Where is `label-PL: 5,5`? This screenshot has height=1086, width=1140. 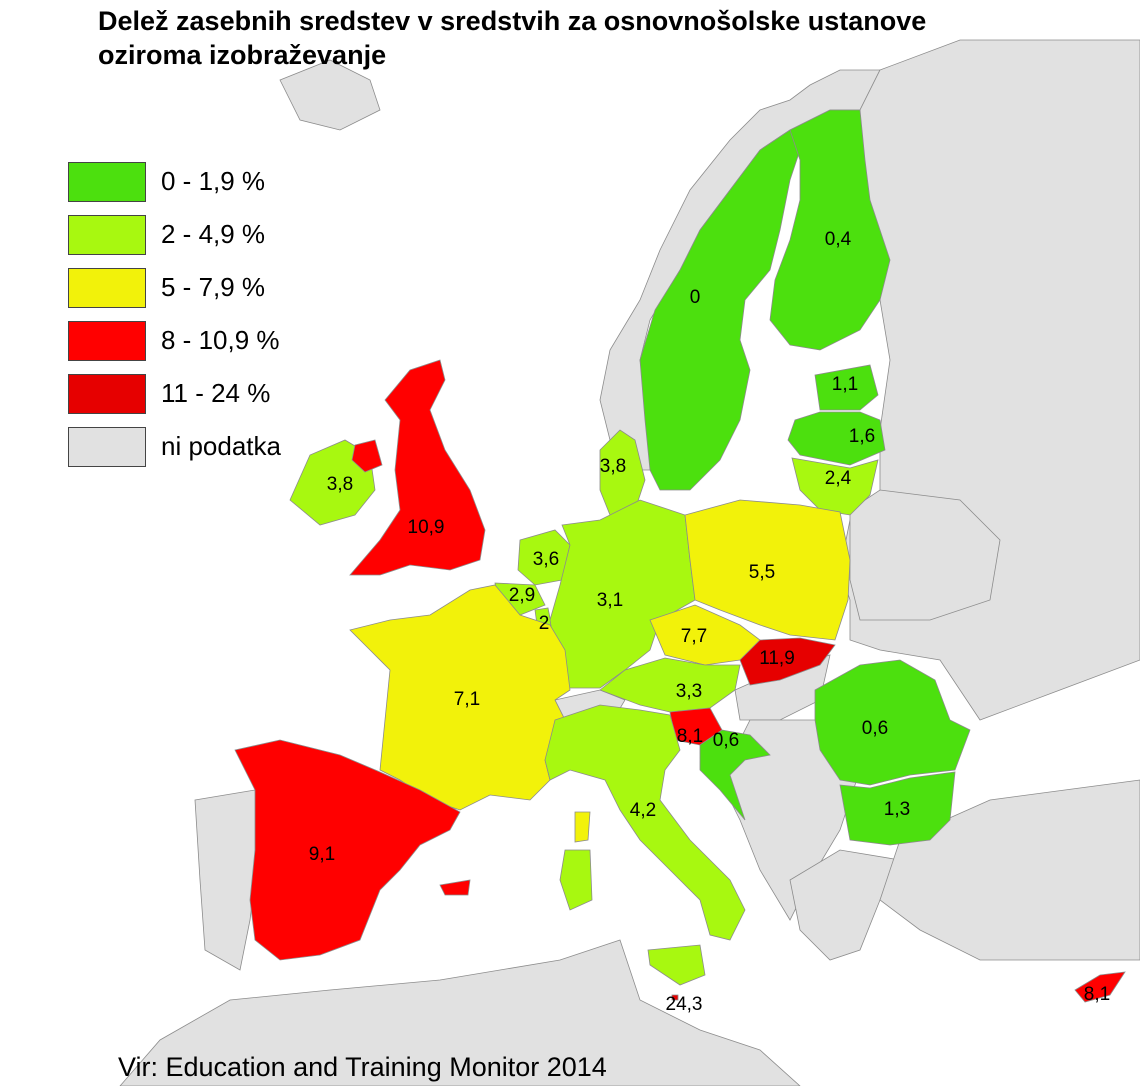
label-PL: 5,5 is located at coordinates (762, 572).